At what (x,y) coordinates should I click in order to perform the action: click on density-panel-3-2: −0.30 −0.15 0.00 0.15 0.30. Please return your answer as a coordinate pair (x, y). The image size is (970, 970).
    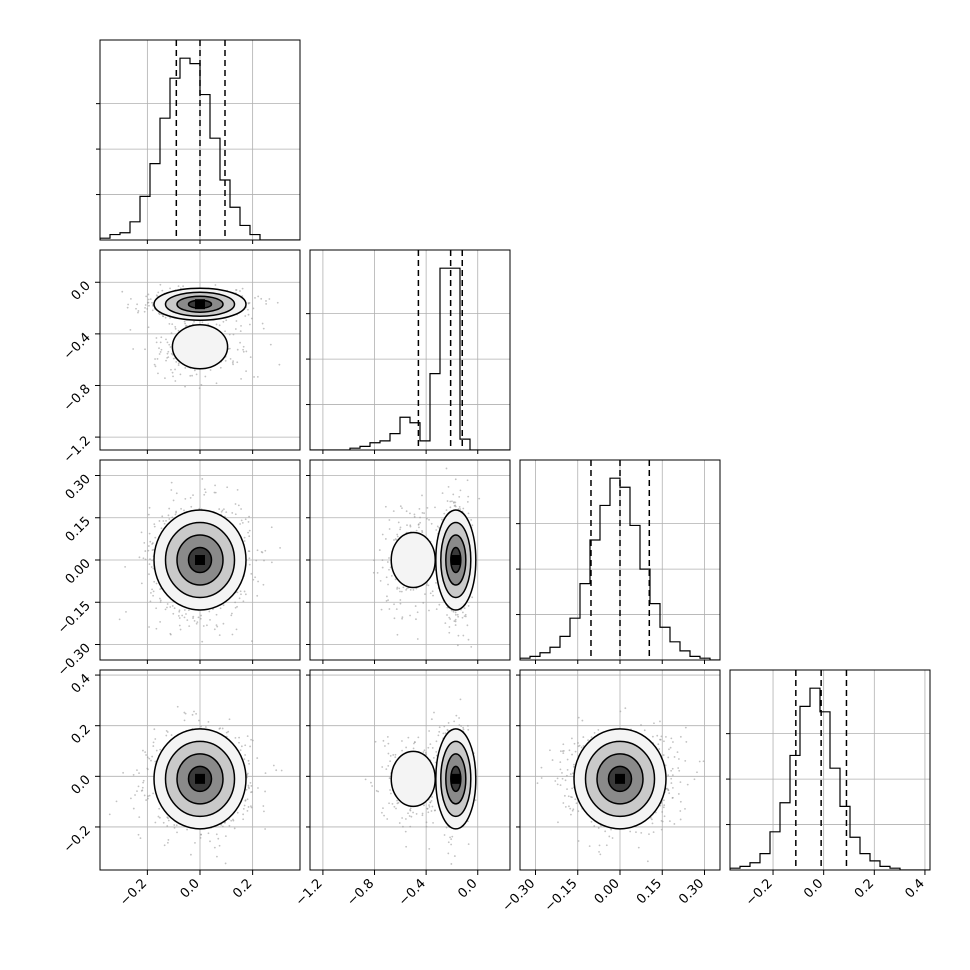
    Looking at the image, I should click on (610, 792).